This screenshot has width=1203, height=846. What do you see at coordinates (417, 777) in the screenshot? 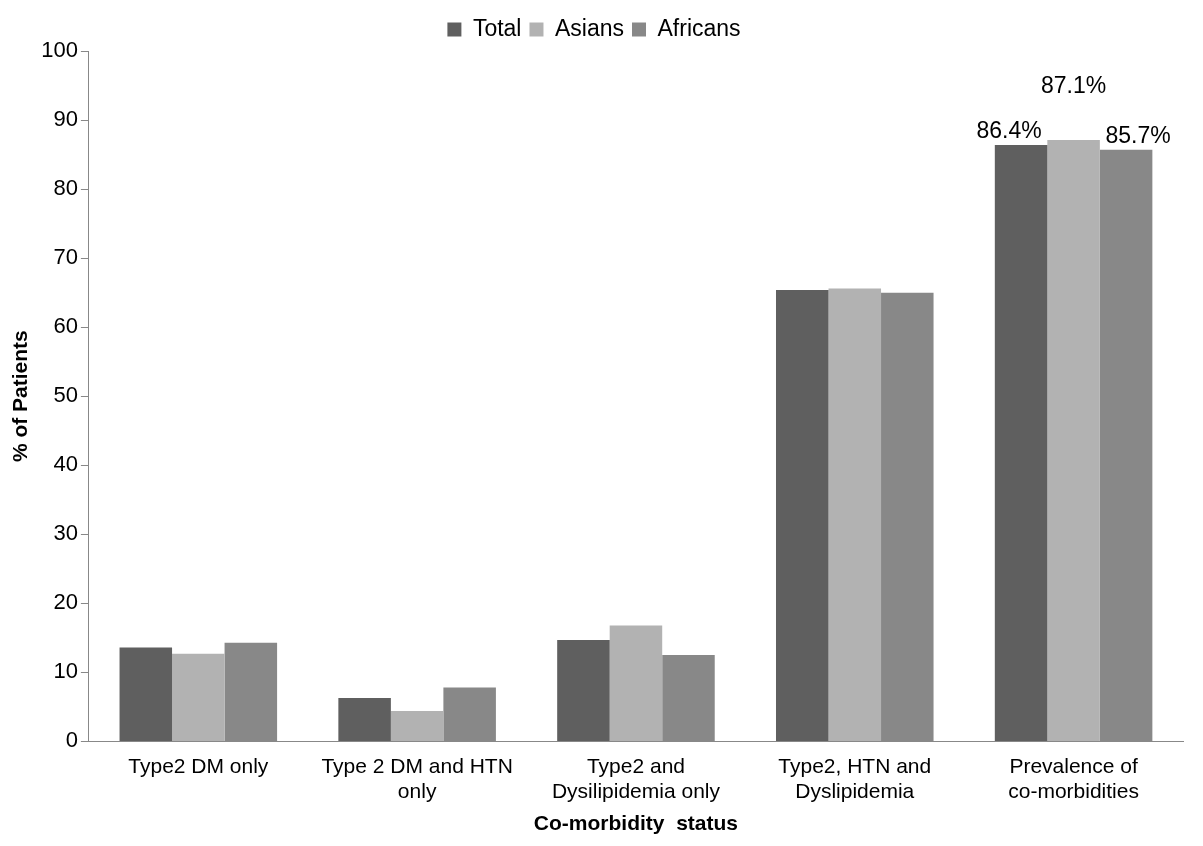
I see `x-tick-label: Type 2 DM and HTN only` at bounding box center [417, 777].